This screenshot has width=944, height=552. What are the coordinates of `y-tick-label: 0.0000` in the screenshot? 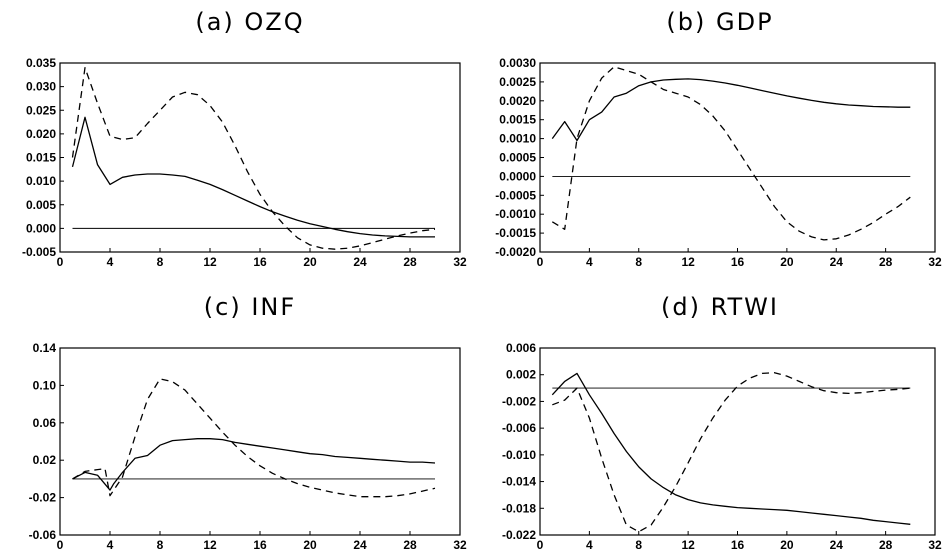 It's located at (517, 176).